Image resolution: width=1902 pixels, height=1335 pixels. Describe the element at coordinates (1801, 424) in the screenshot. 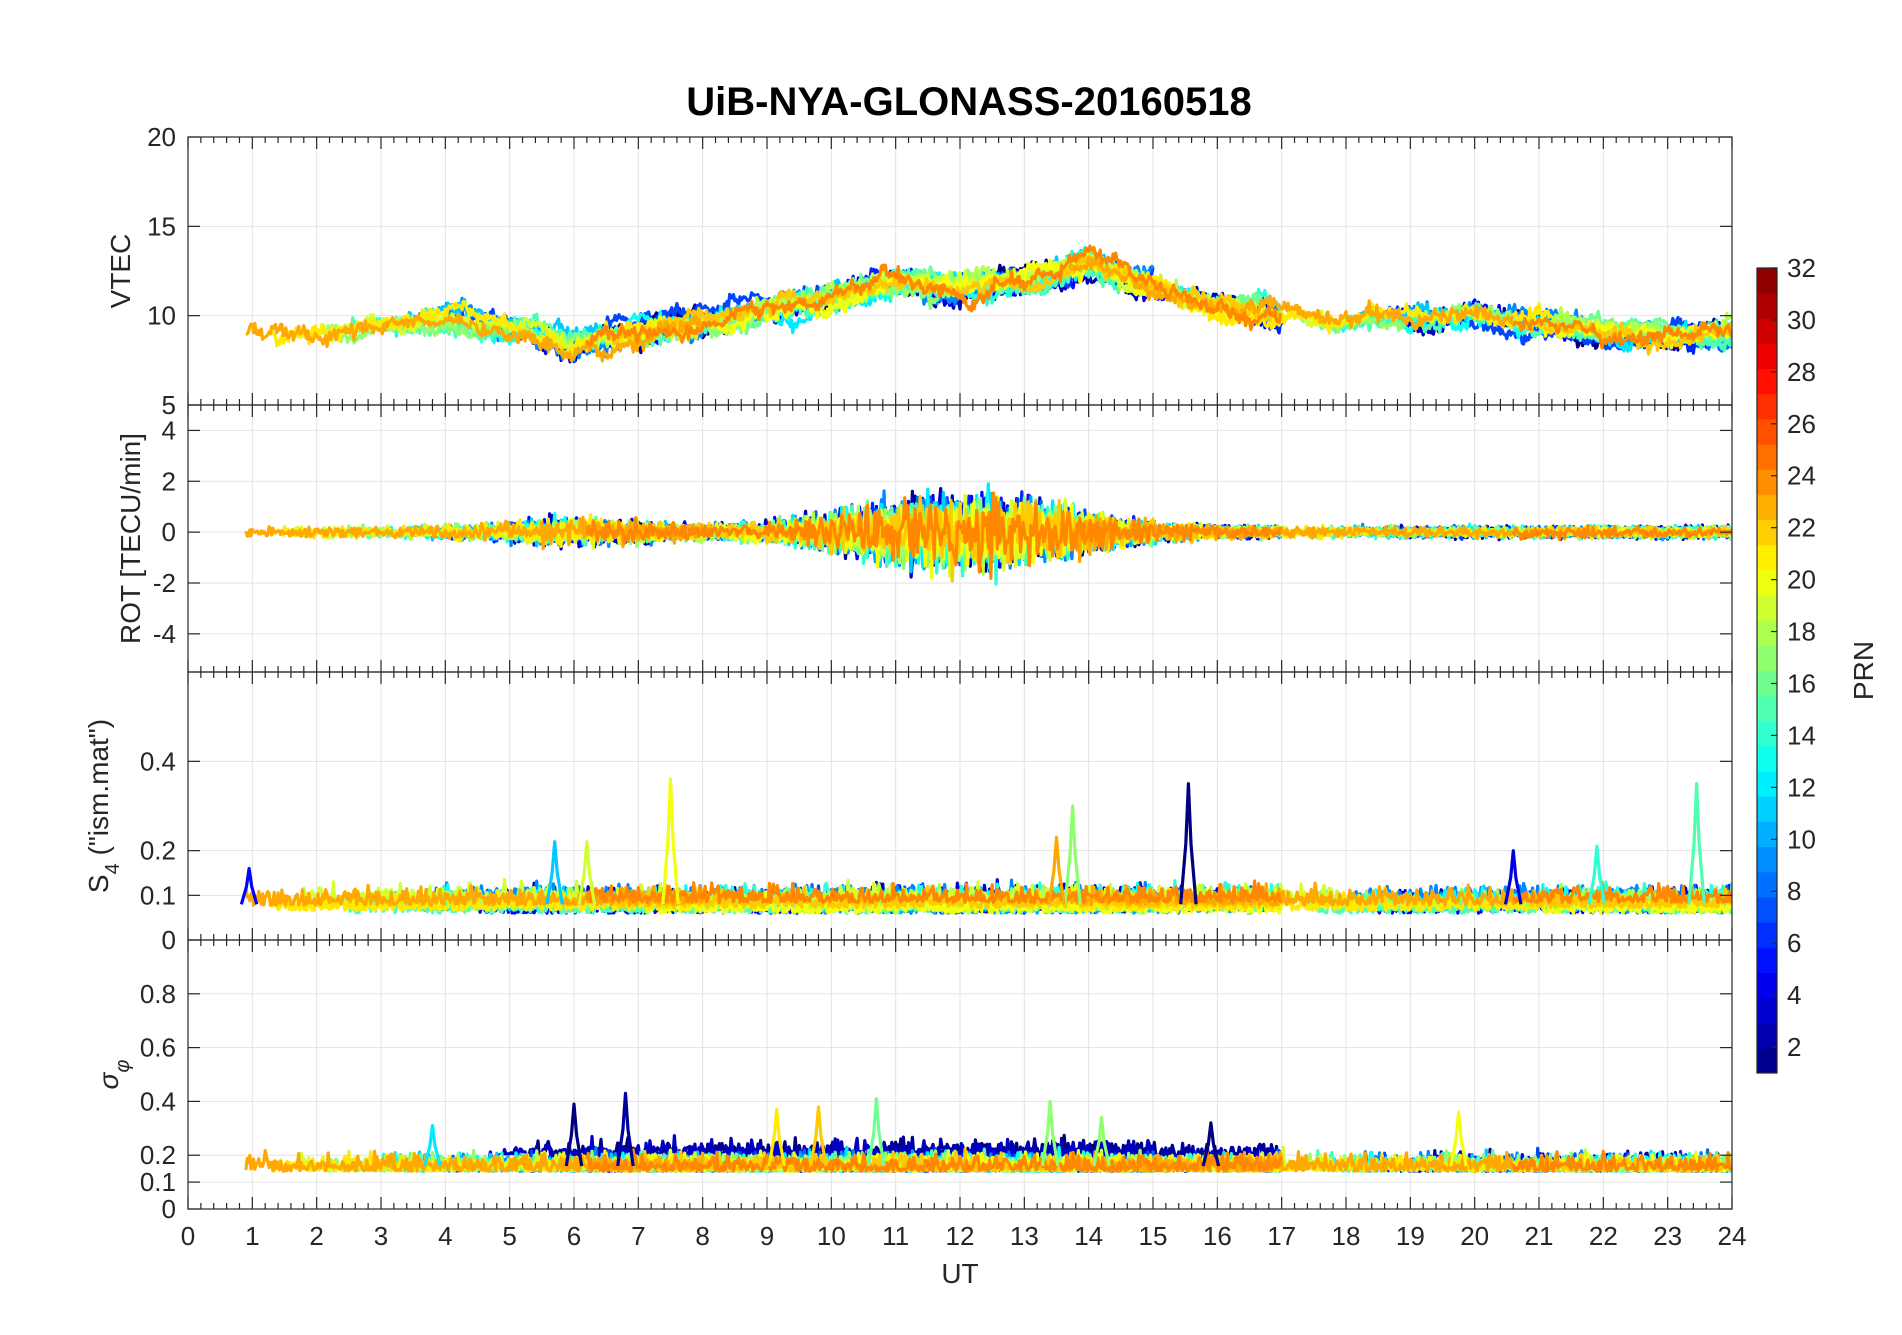

I see `colorbar-tick-label: 26` at that location.